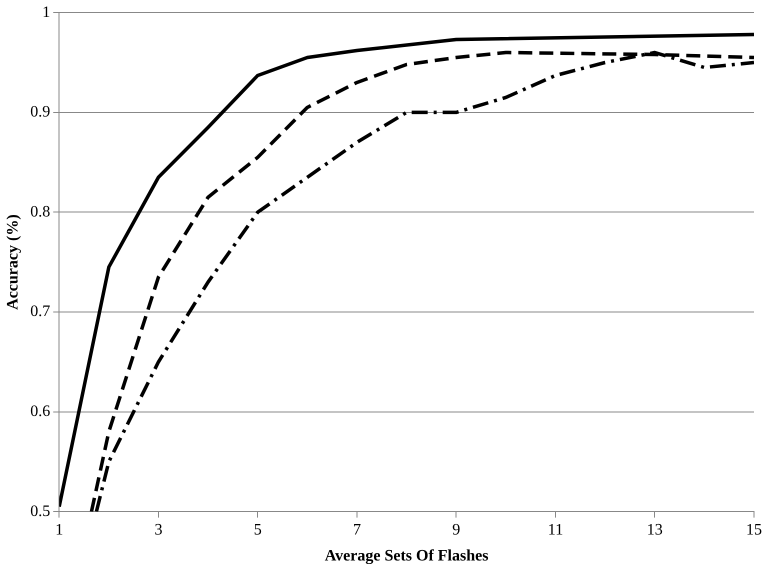 This screenshot has height=575, width=768. Describe the element at coordinates (13, 262) in the screenshot. I see `y-axis-title: Accuracy (%)` at that location.